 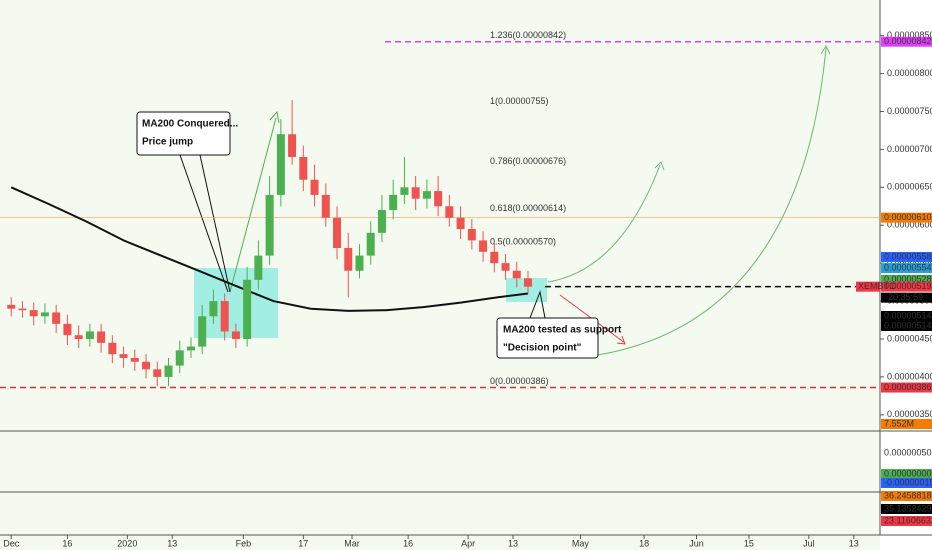 What do you see at coordinates (909, 225) in the screenshot?
I see `y-tick-label: 0.00000600` at bounding box center [909, 225].